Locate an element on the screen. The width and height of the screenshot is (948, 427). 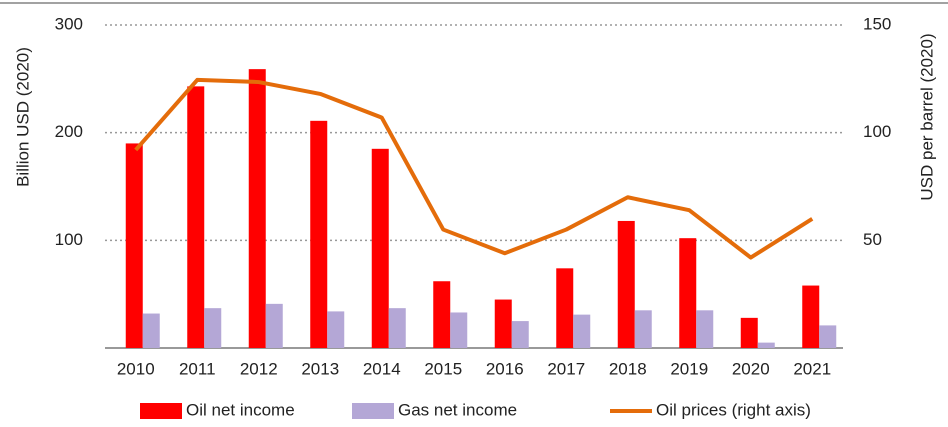
x-tick-label: 2021 is located at coordinates (812, 368).